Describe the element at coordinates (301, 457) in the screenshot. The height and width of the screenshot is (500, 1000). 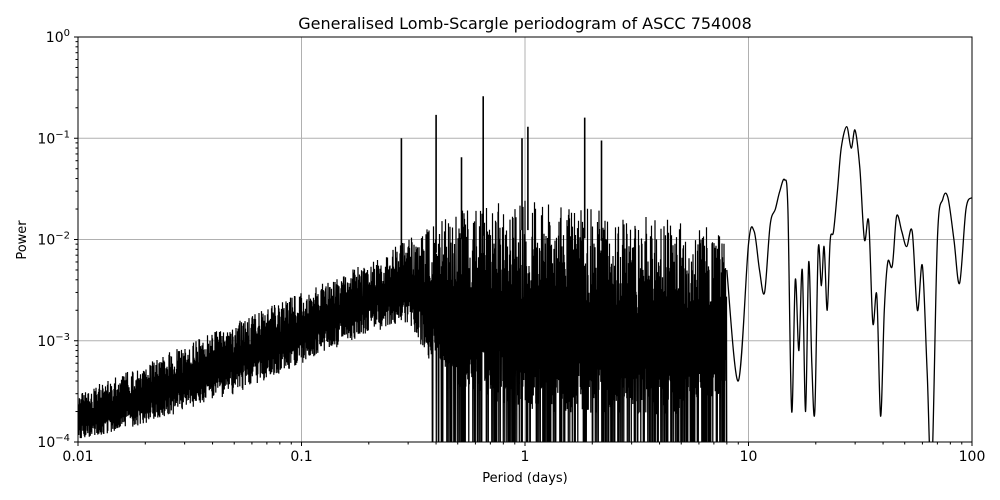
I see `x-tick-label: 0.1` at that location.